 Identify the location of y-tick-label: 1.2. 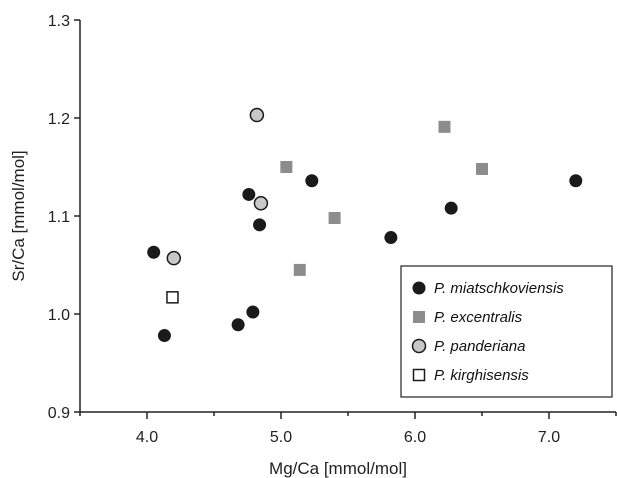
(59, 119).